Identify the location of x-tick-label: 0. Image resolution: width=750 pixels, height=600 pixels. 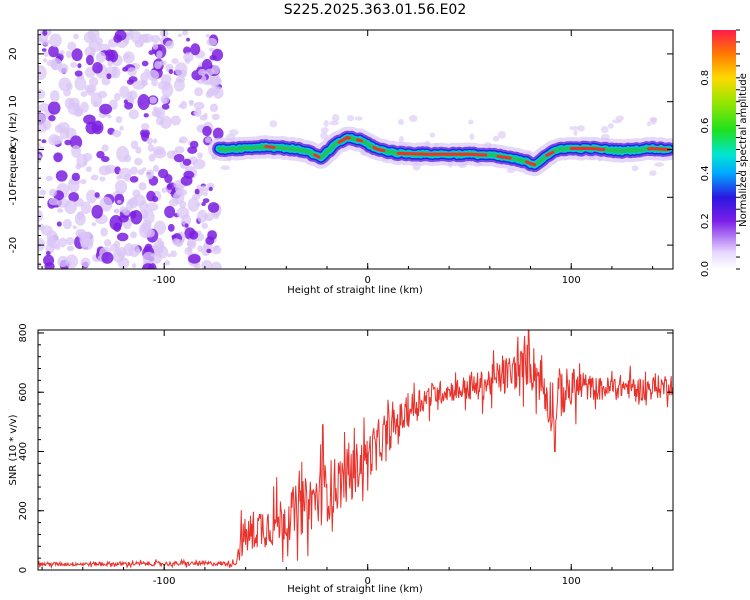
(368, 581).